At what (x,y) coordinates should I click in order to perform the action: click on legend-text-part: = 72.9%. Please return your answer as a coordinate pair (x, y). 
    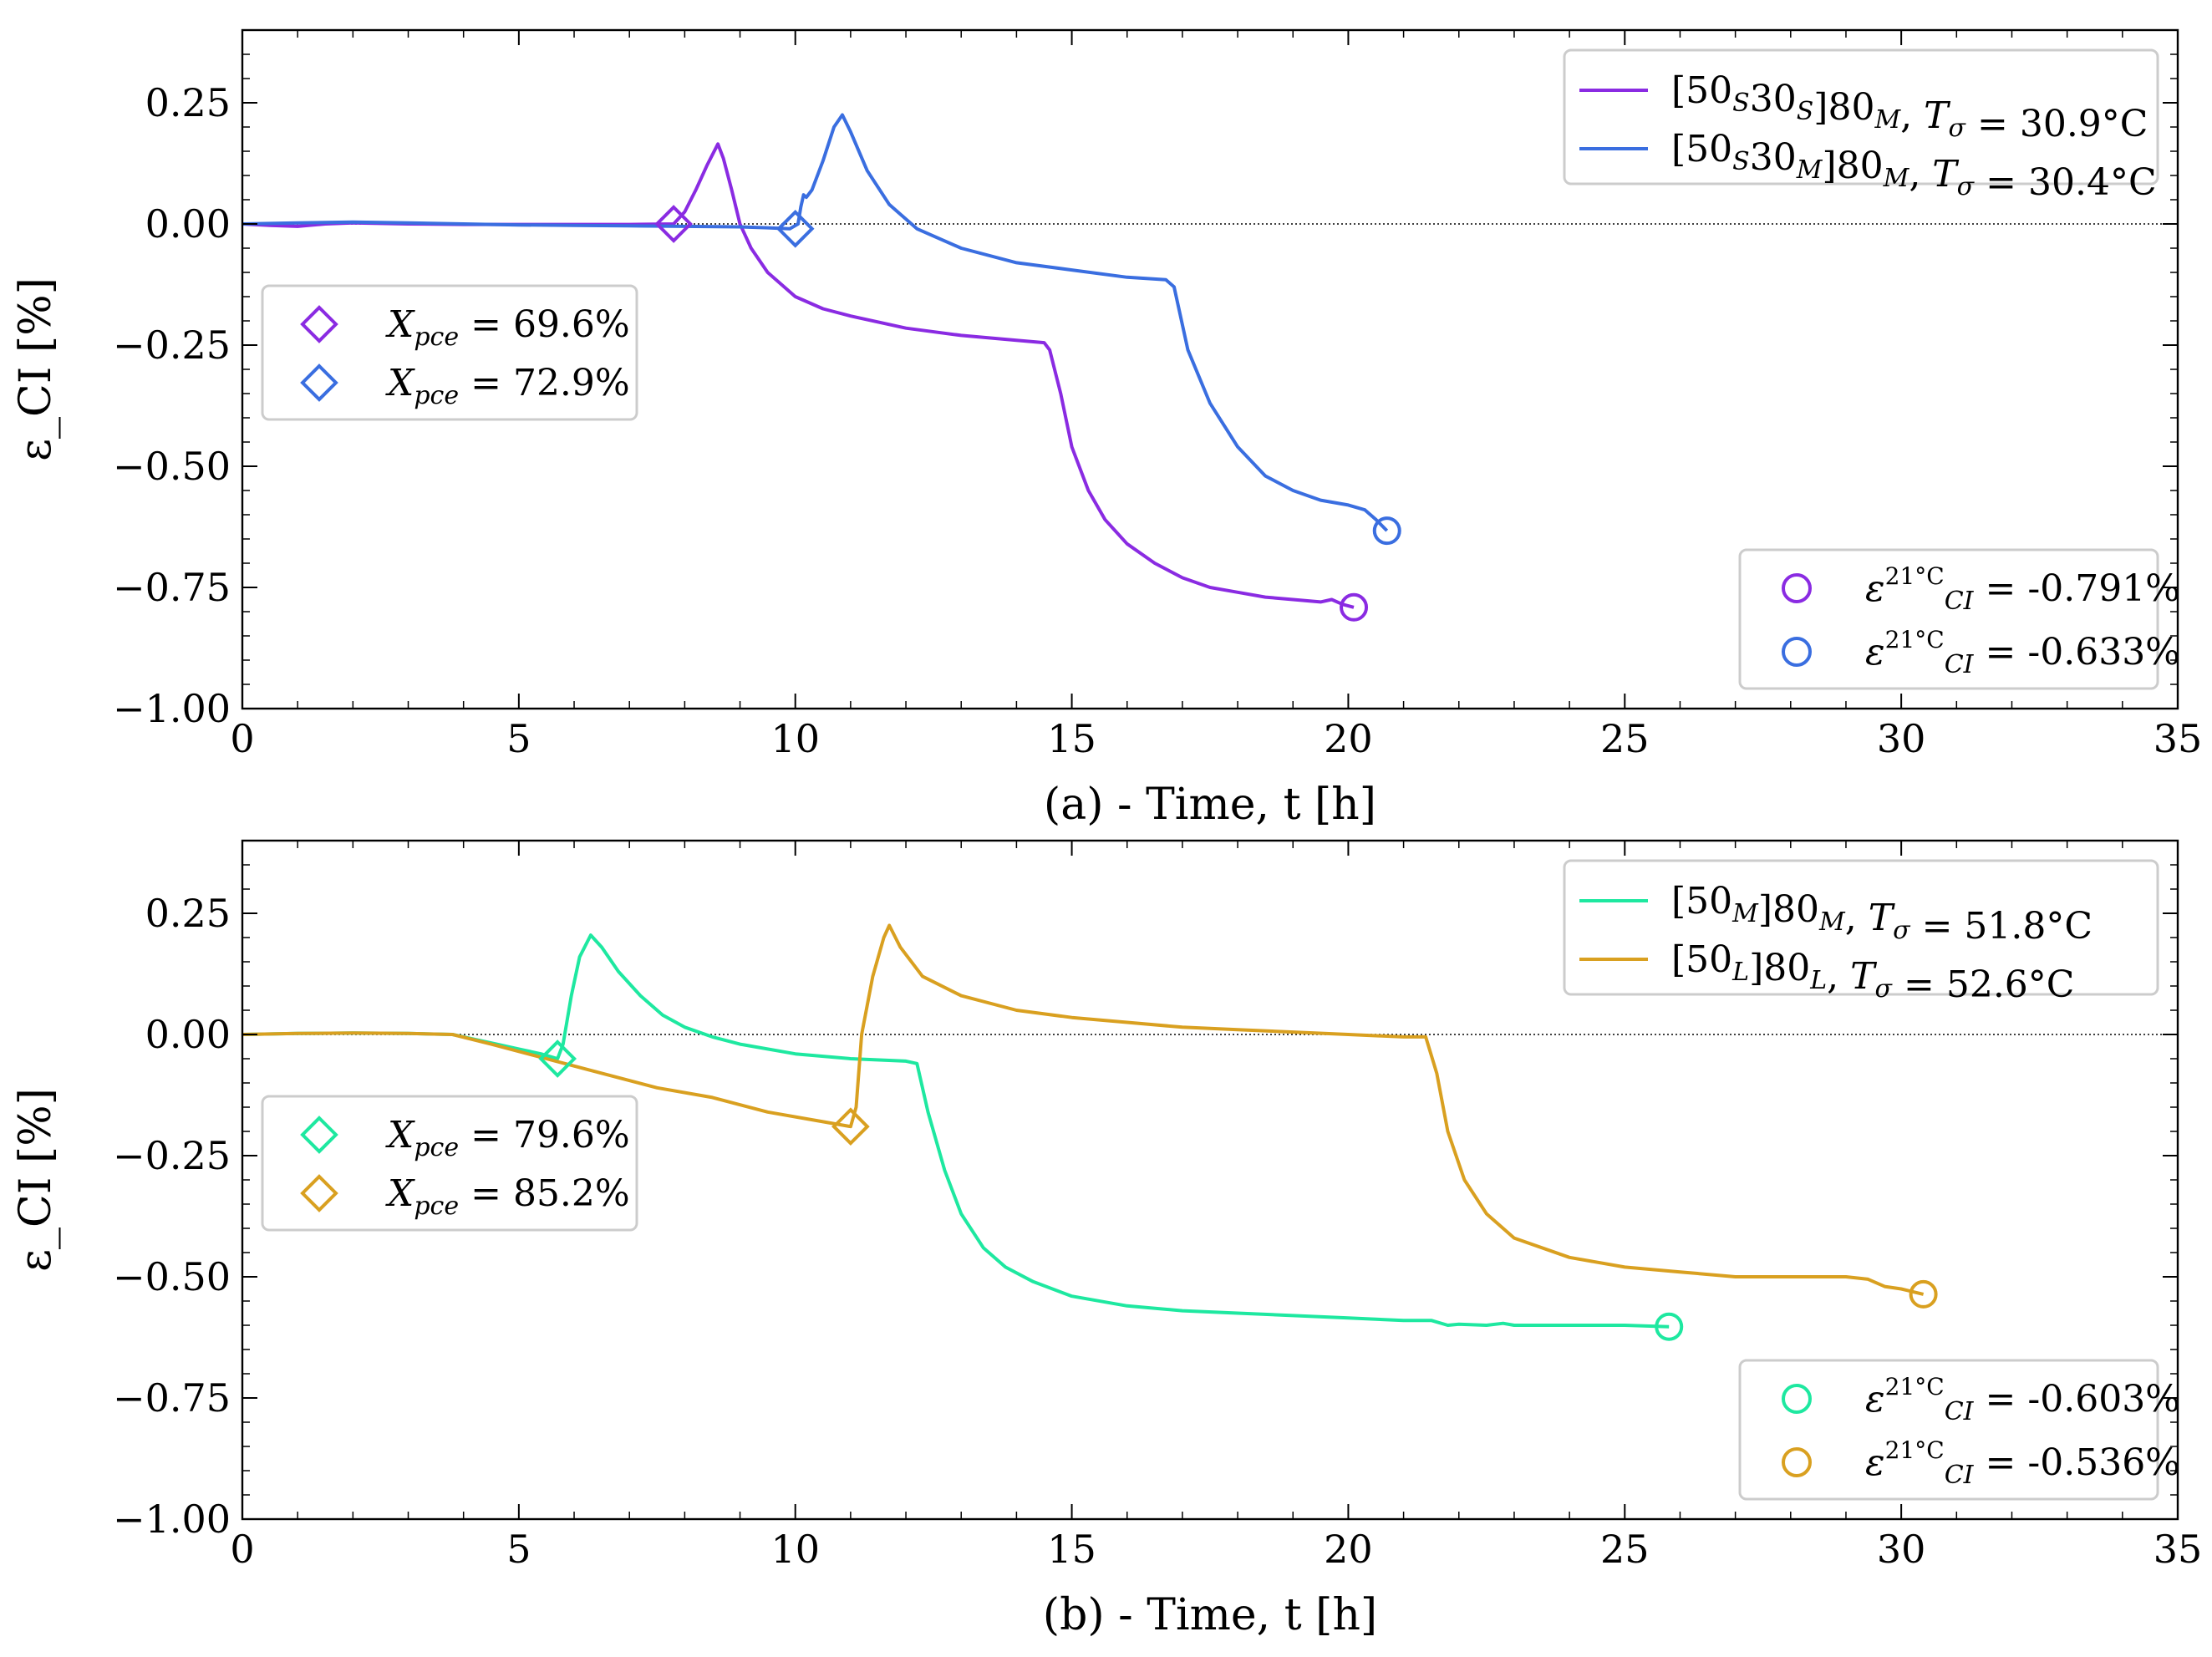
    Looking at the image, I should click on (550, 383).